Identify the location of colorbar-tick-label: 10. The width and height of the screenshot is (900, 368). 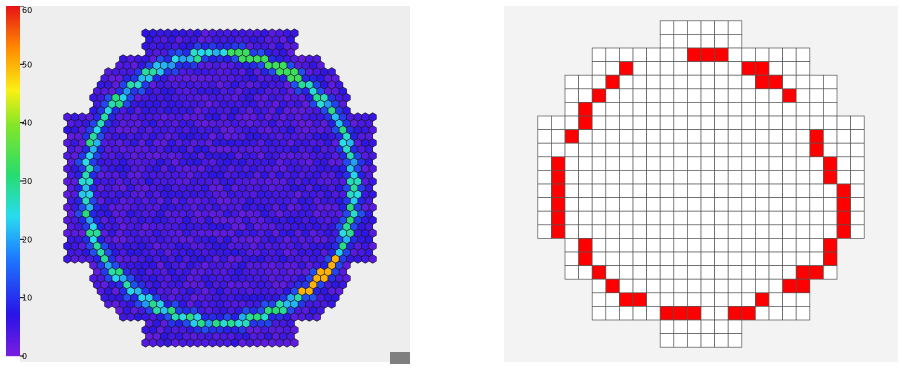
(27, 298).